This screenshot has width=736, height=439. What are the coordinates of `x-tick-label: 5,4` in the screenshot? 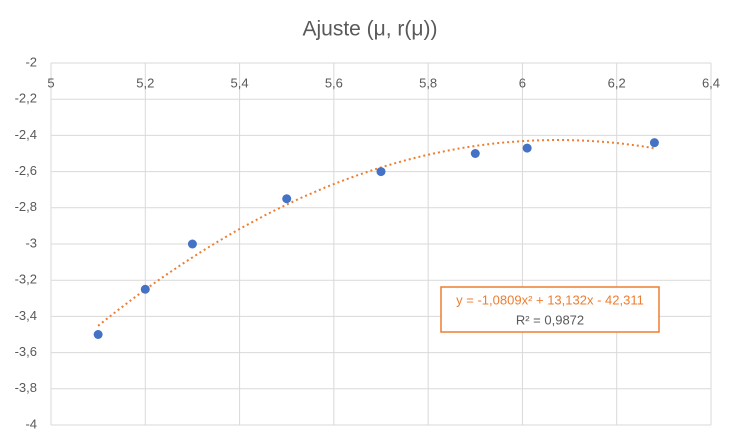 It's located at (240, 82).